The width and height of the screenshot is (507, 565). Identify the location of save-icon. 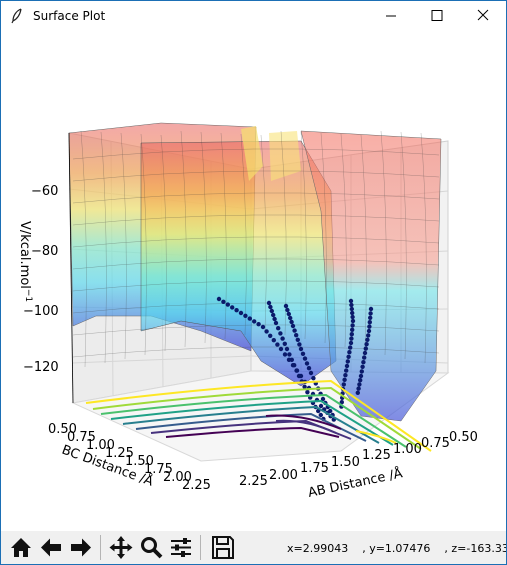
(223, 547).